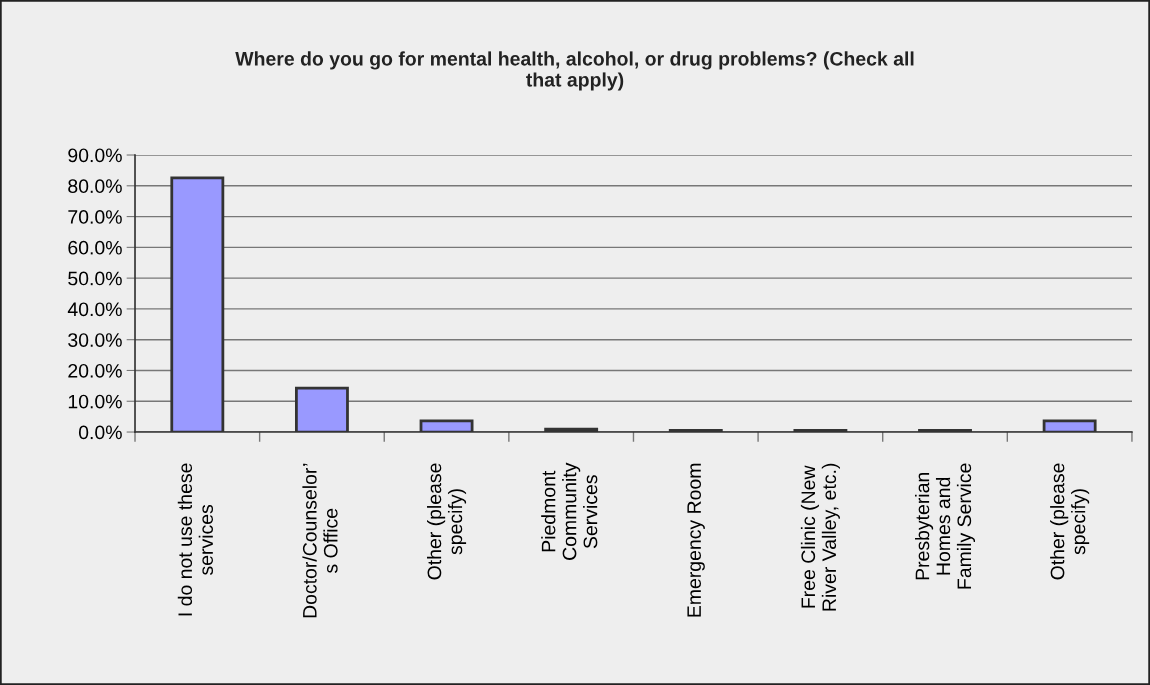 This screenshot has width=1150, height=685. What do you see at coordinates (195, 539) in the screenshot?
I see `x-tick-label: I do not use these services` at bounding box center [195, 539].